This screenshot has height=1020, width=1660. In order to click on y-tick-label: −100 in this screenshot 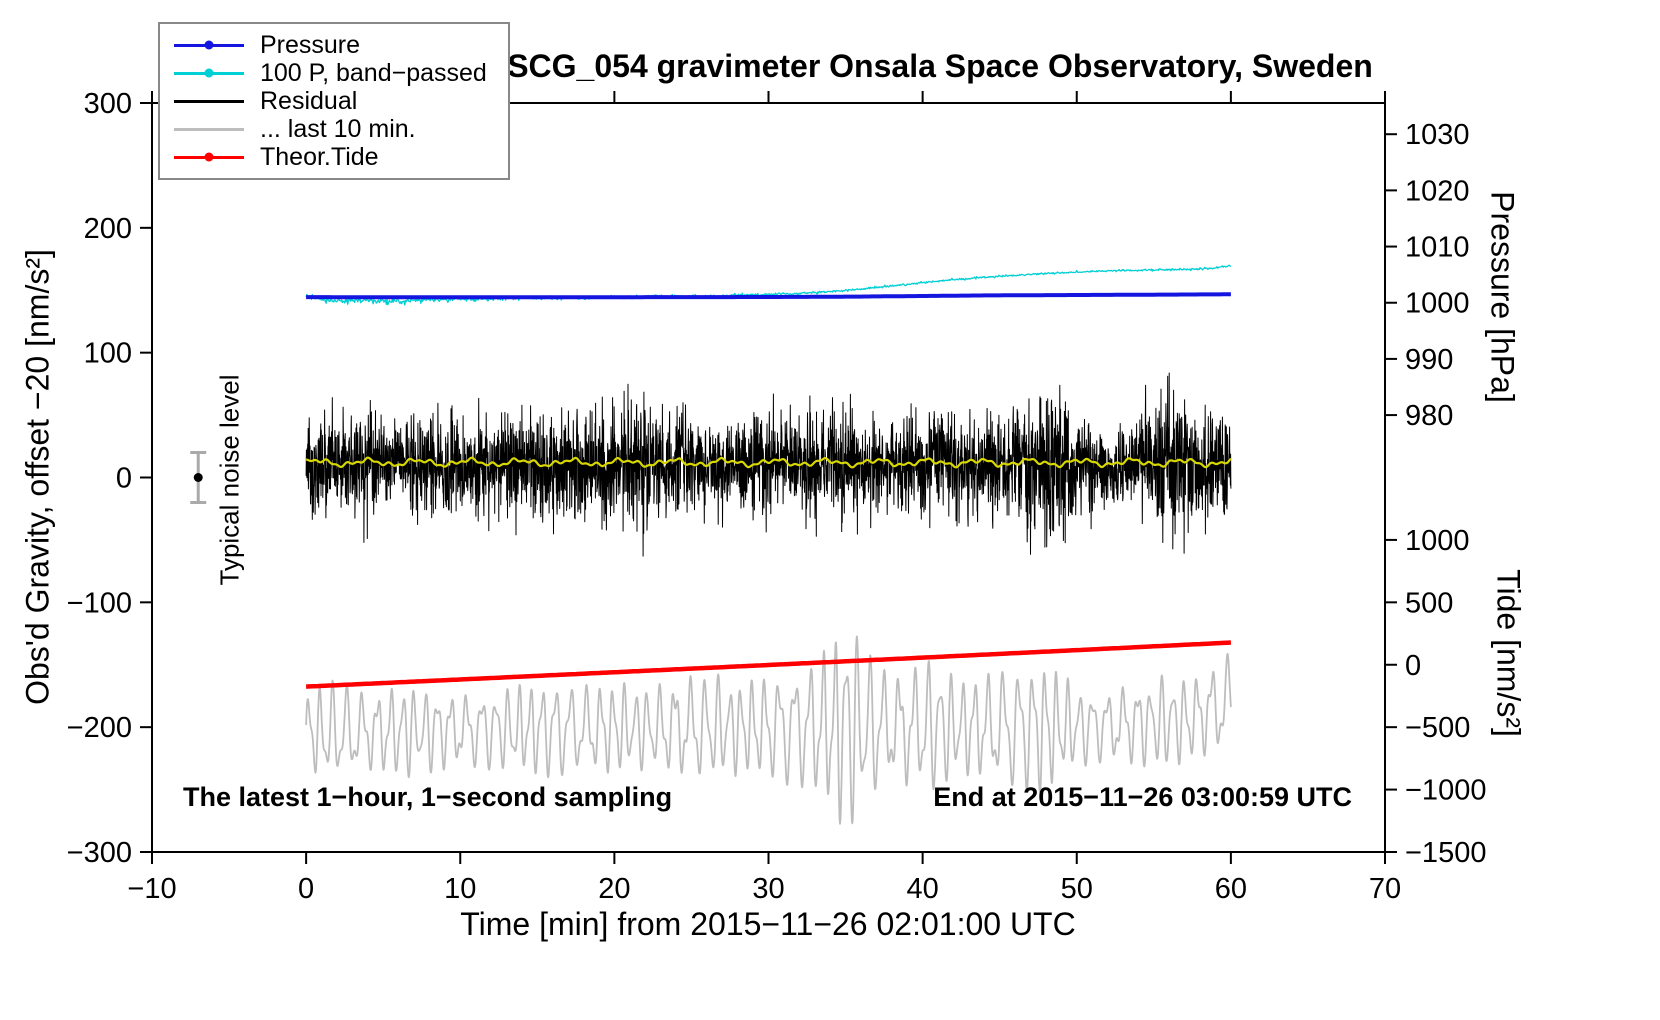, I will do `click(99, 603)`.